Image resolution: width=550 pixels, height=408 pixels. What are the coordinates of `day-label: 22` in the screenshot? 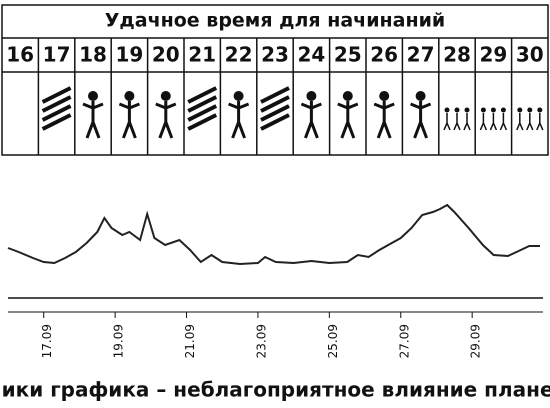 It's located at (239, 55).